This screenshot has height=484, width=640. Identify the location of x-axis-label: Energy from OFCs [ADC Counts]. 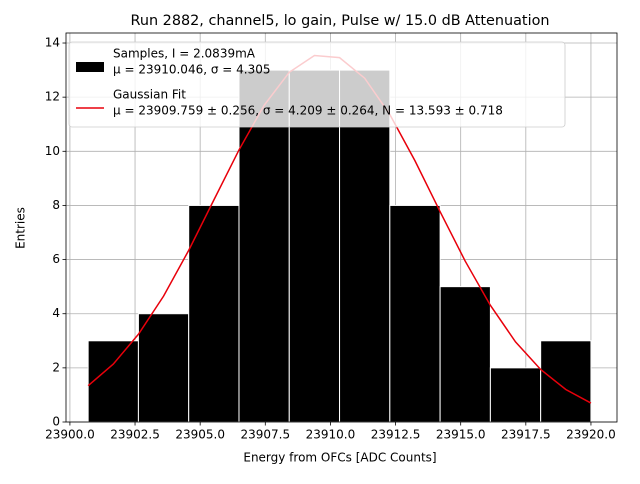
(339, 458).